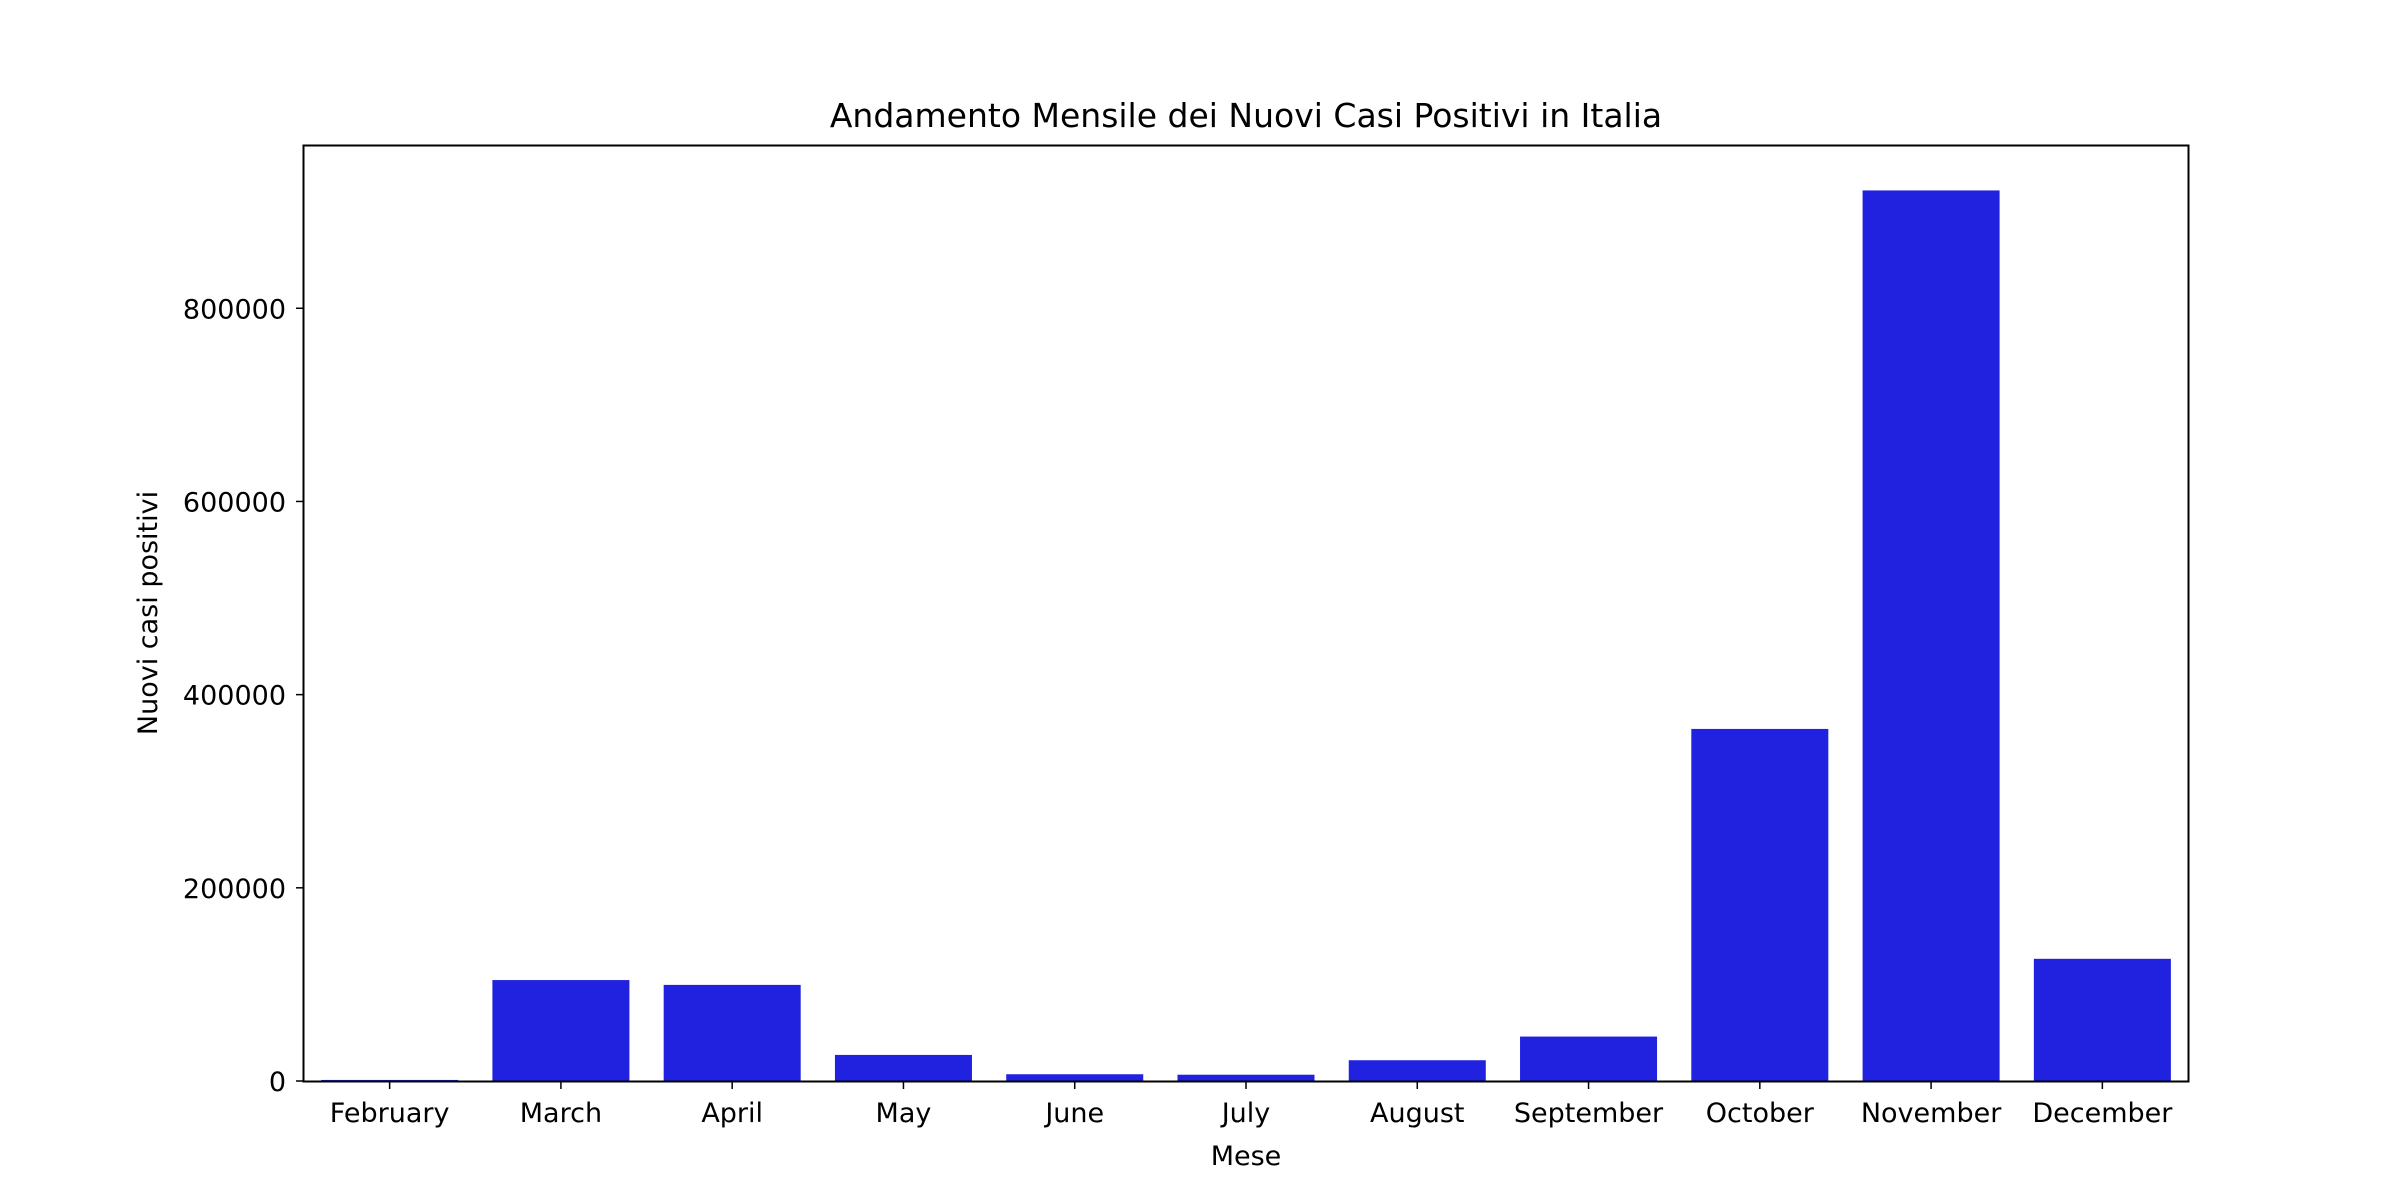 The height and width of the screenshot is (1200, 2400). I want to click on y-tick-label: 0, so click(277, 1082).